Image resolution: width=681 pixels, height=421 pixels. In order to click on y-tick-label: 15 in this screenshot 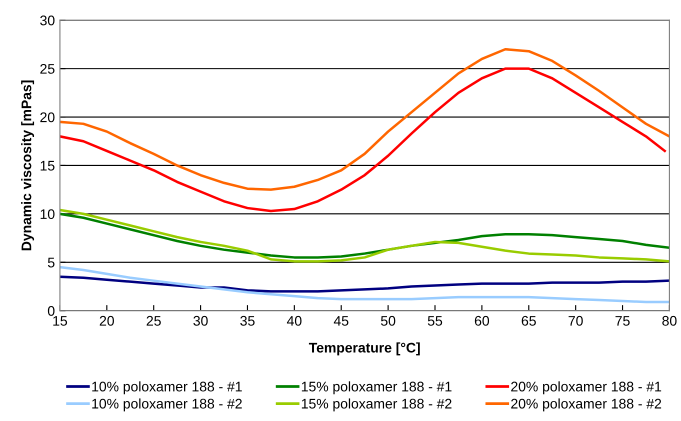, I will do `click(47, 165)`.